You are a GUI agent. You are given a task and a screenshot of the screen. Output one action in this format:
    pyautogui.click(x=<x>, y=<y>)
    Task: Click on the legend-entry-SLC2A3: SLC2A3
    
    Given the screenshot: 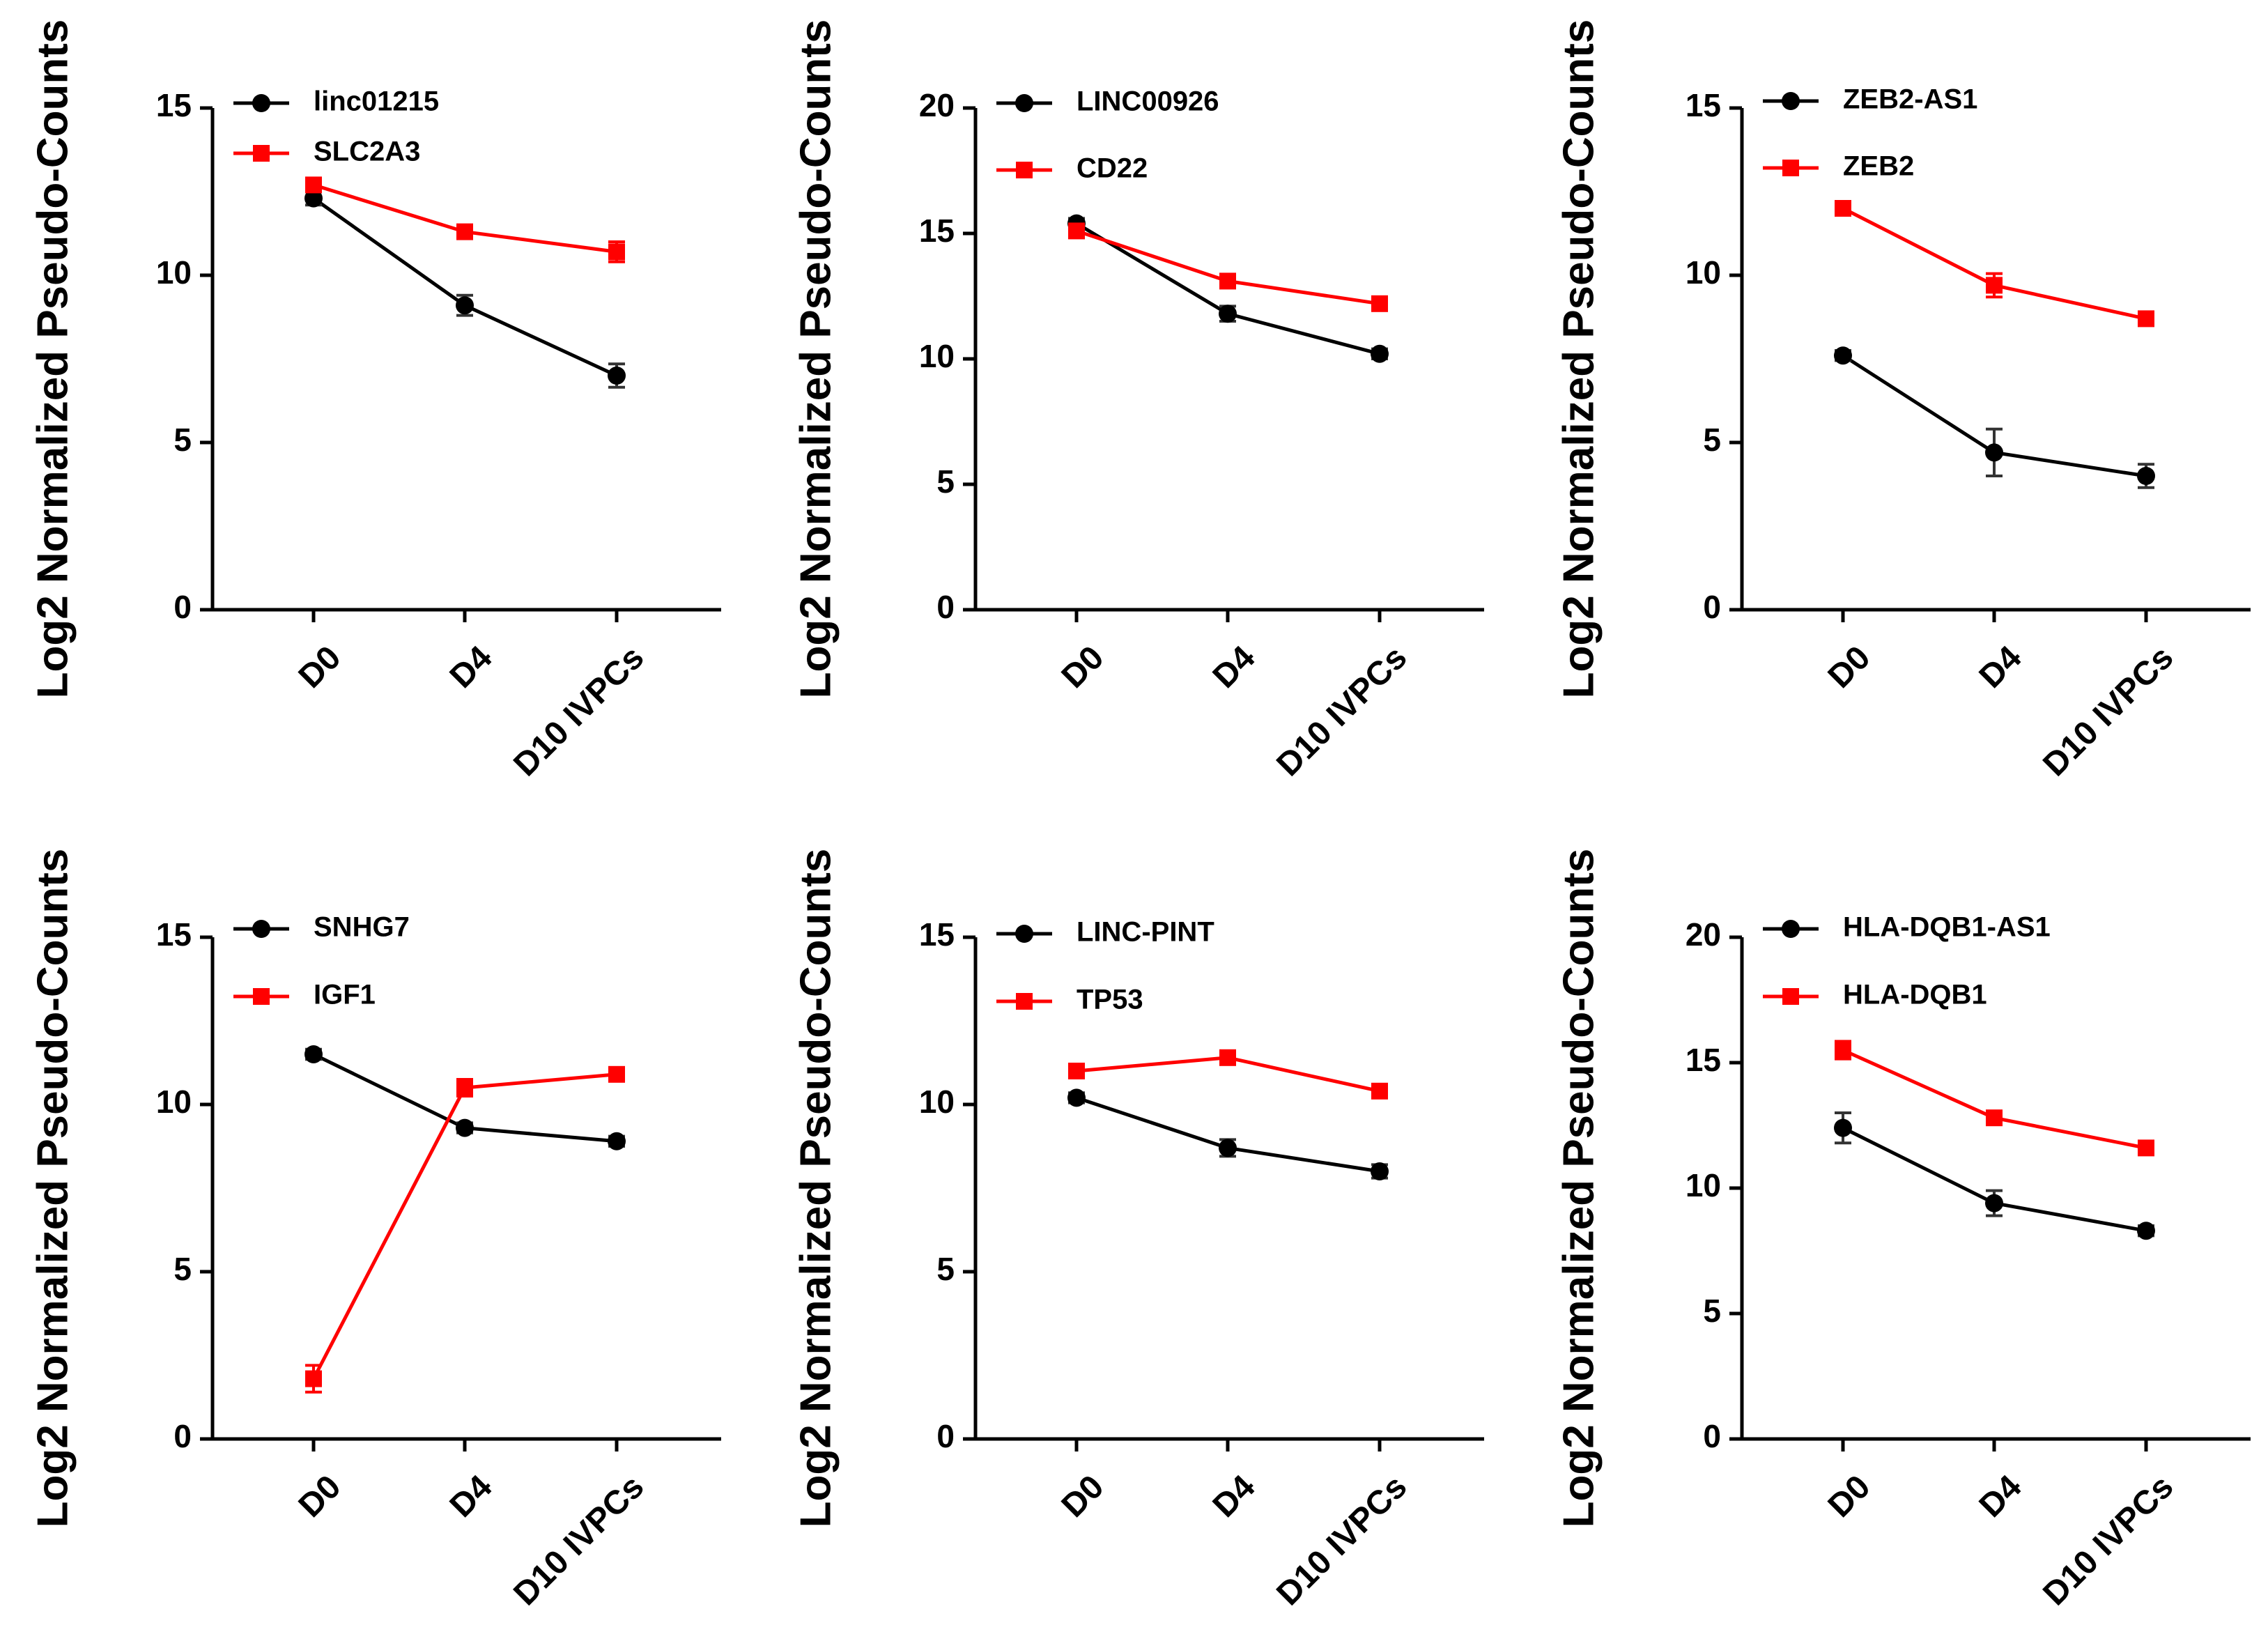 What is the action you would take?
    pyautogui.click(x=326, y=152)
    